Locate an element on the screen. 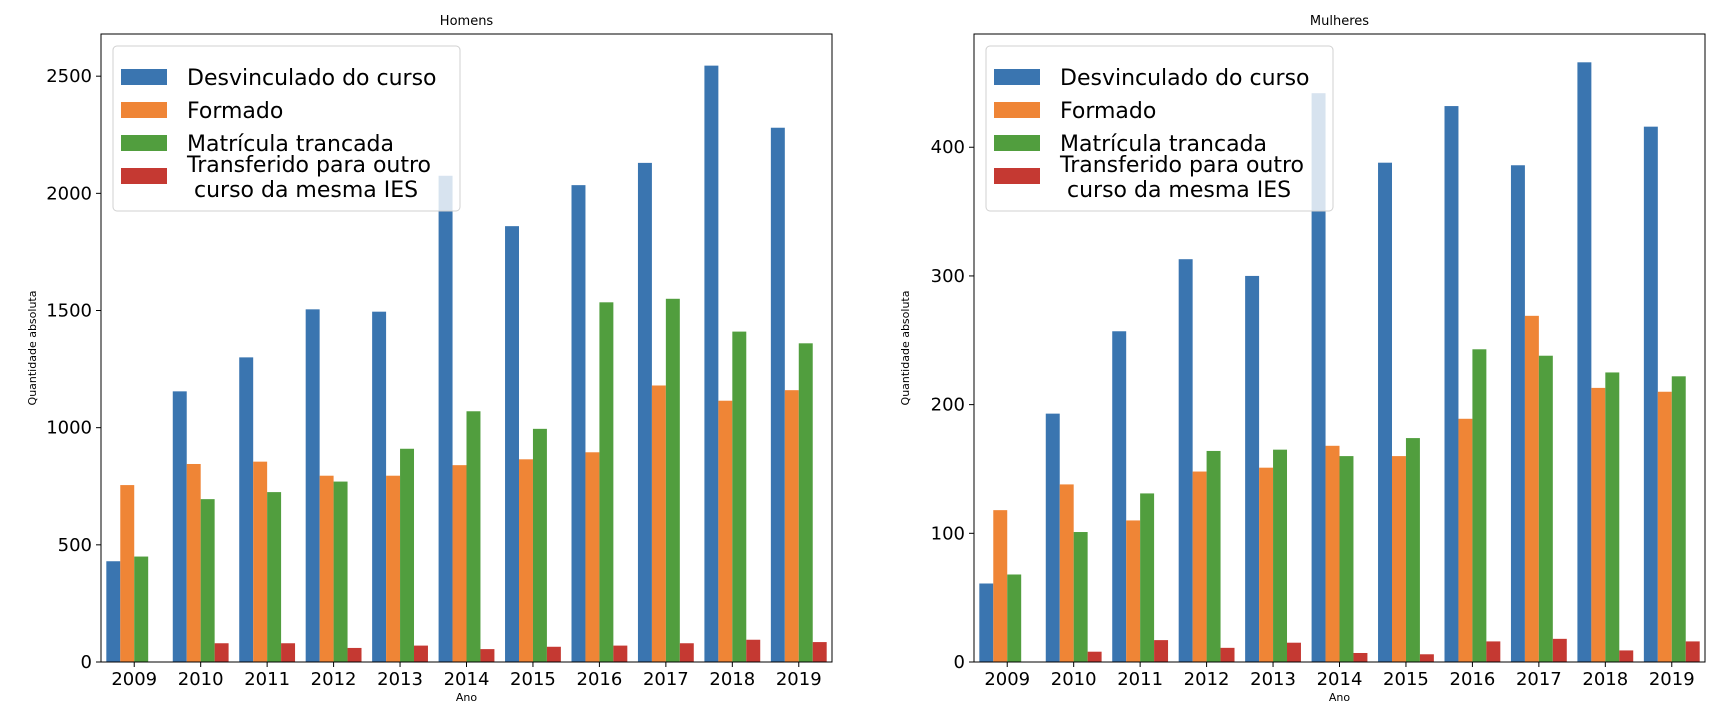  legend-box is located at coordinates (286, 128).